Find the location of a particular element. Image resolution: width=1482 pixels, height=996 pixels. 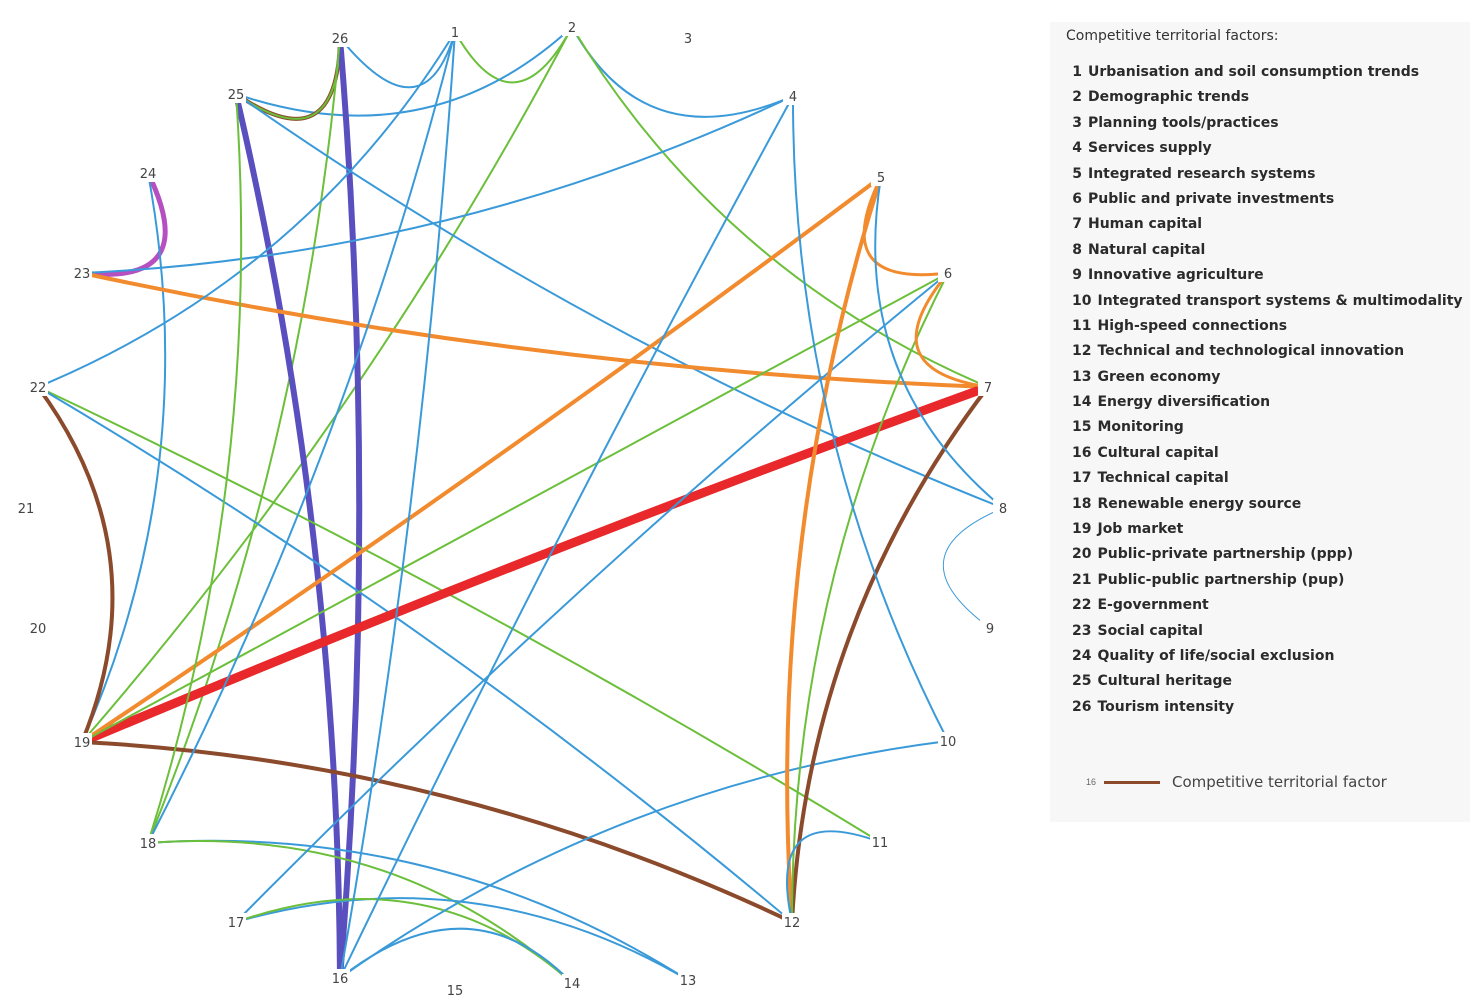

legend-item-8: 8 Natural capital is located at coordinates (1267, 250).